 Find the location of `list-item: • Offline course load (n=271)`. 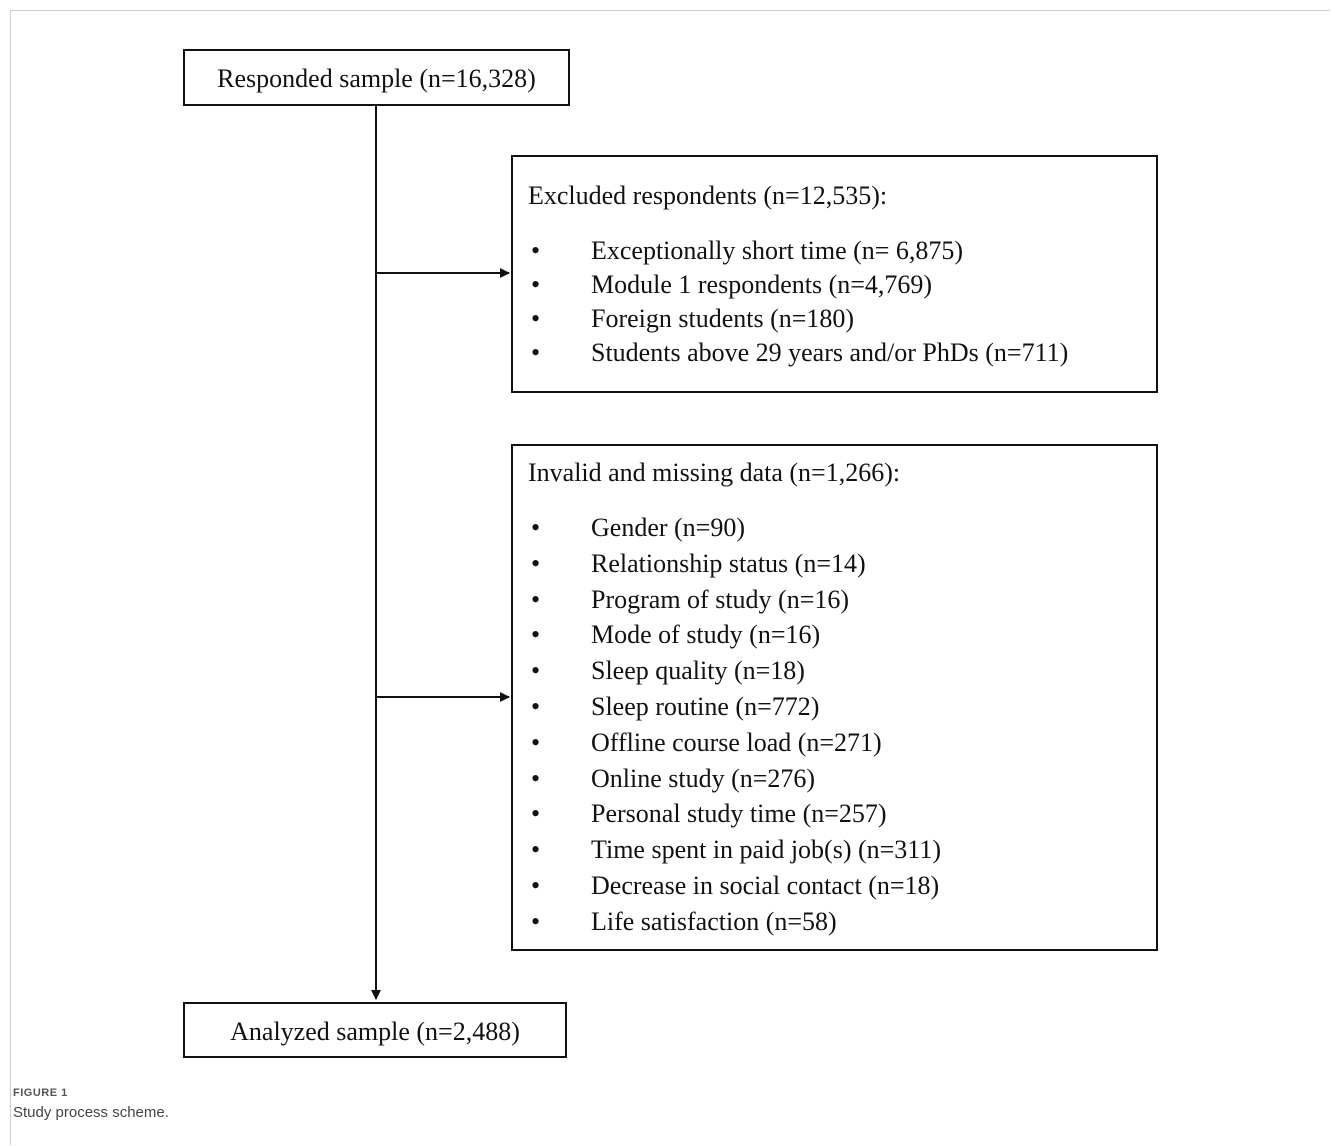

list-item: • Offline course load (n=271) is located at coordinates (834, 746).